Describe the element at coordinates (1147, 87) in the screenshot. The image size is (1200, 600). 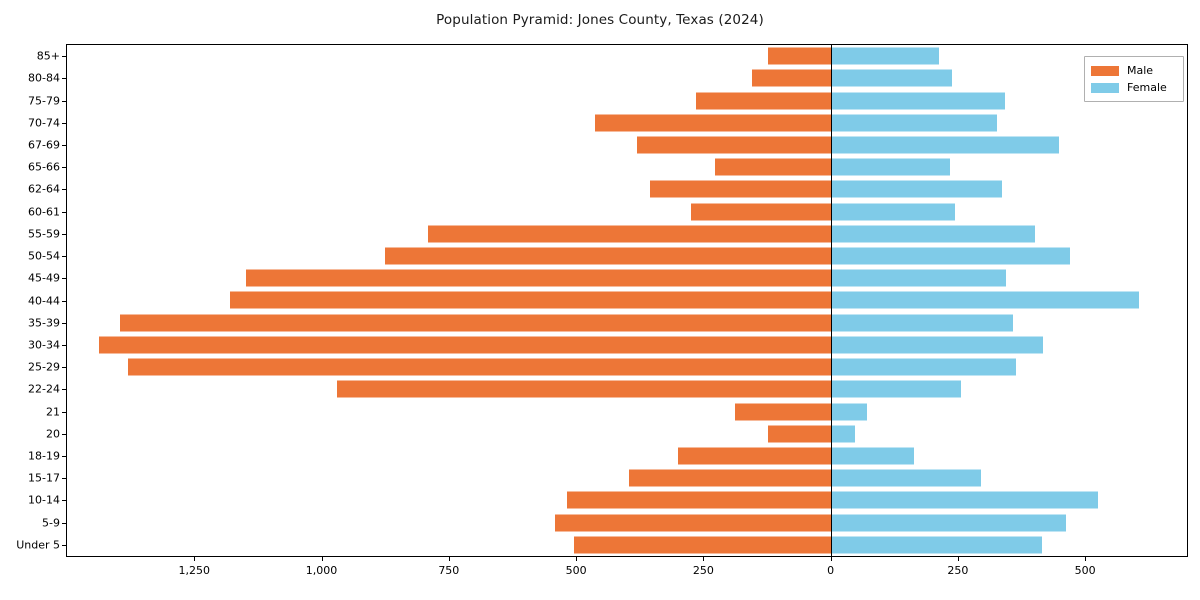
I see `legend-label: Female` at that location.